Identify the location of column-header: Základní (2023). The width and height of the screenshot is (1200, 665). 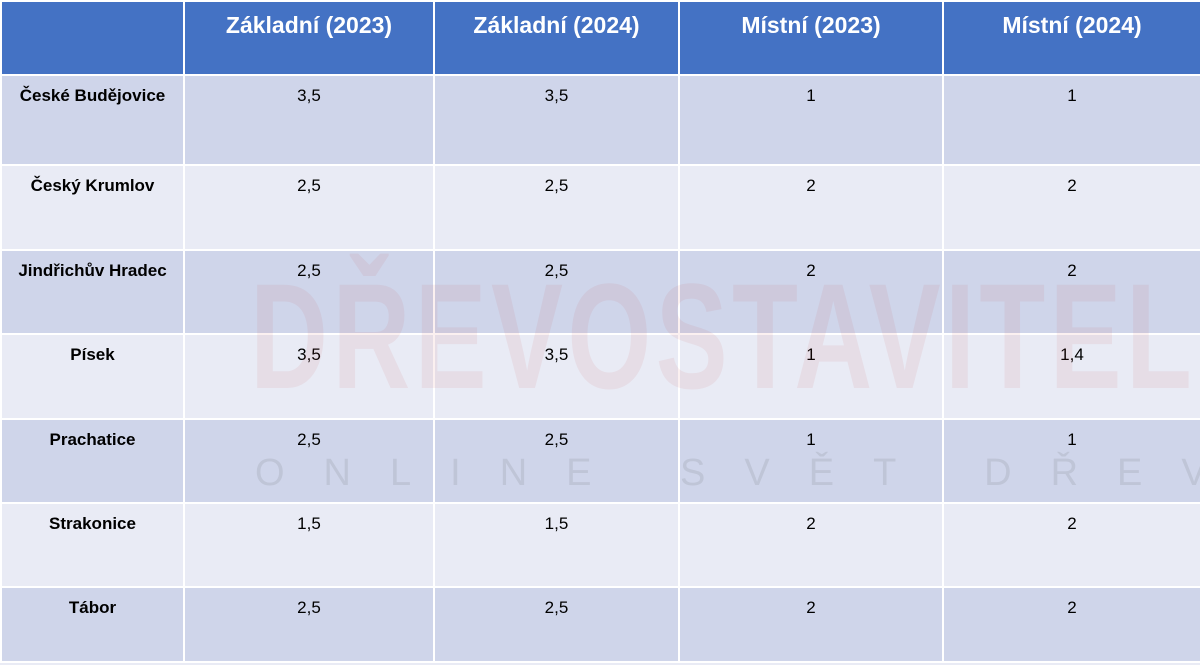
(309, 38).